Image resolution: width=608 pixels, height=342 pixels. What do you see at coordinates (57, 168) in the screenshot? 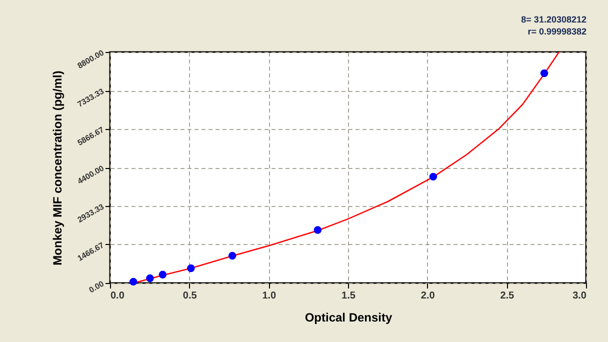
I see `y-axis-title: Monkey MIF concentration (pg/ml)` at bounding box center [57, 168].